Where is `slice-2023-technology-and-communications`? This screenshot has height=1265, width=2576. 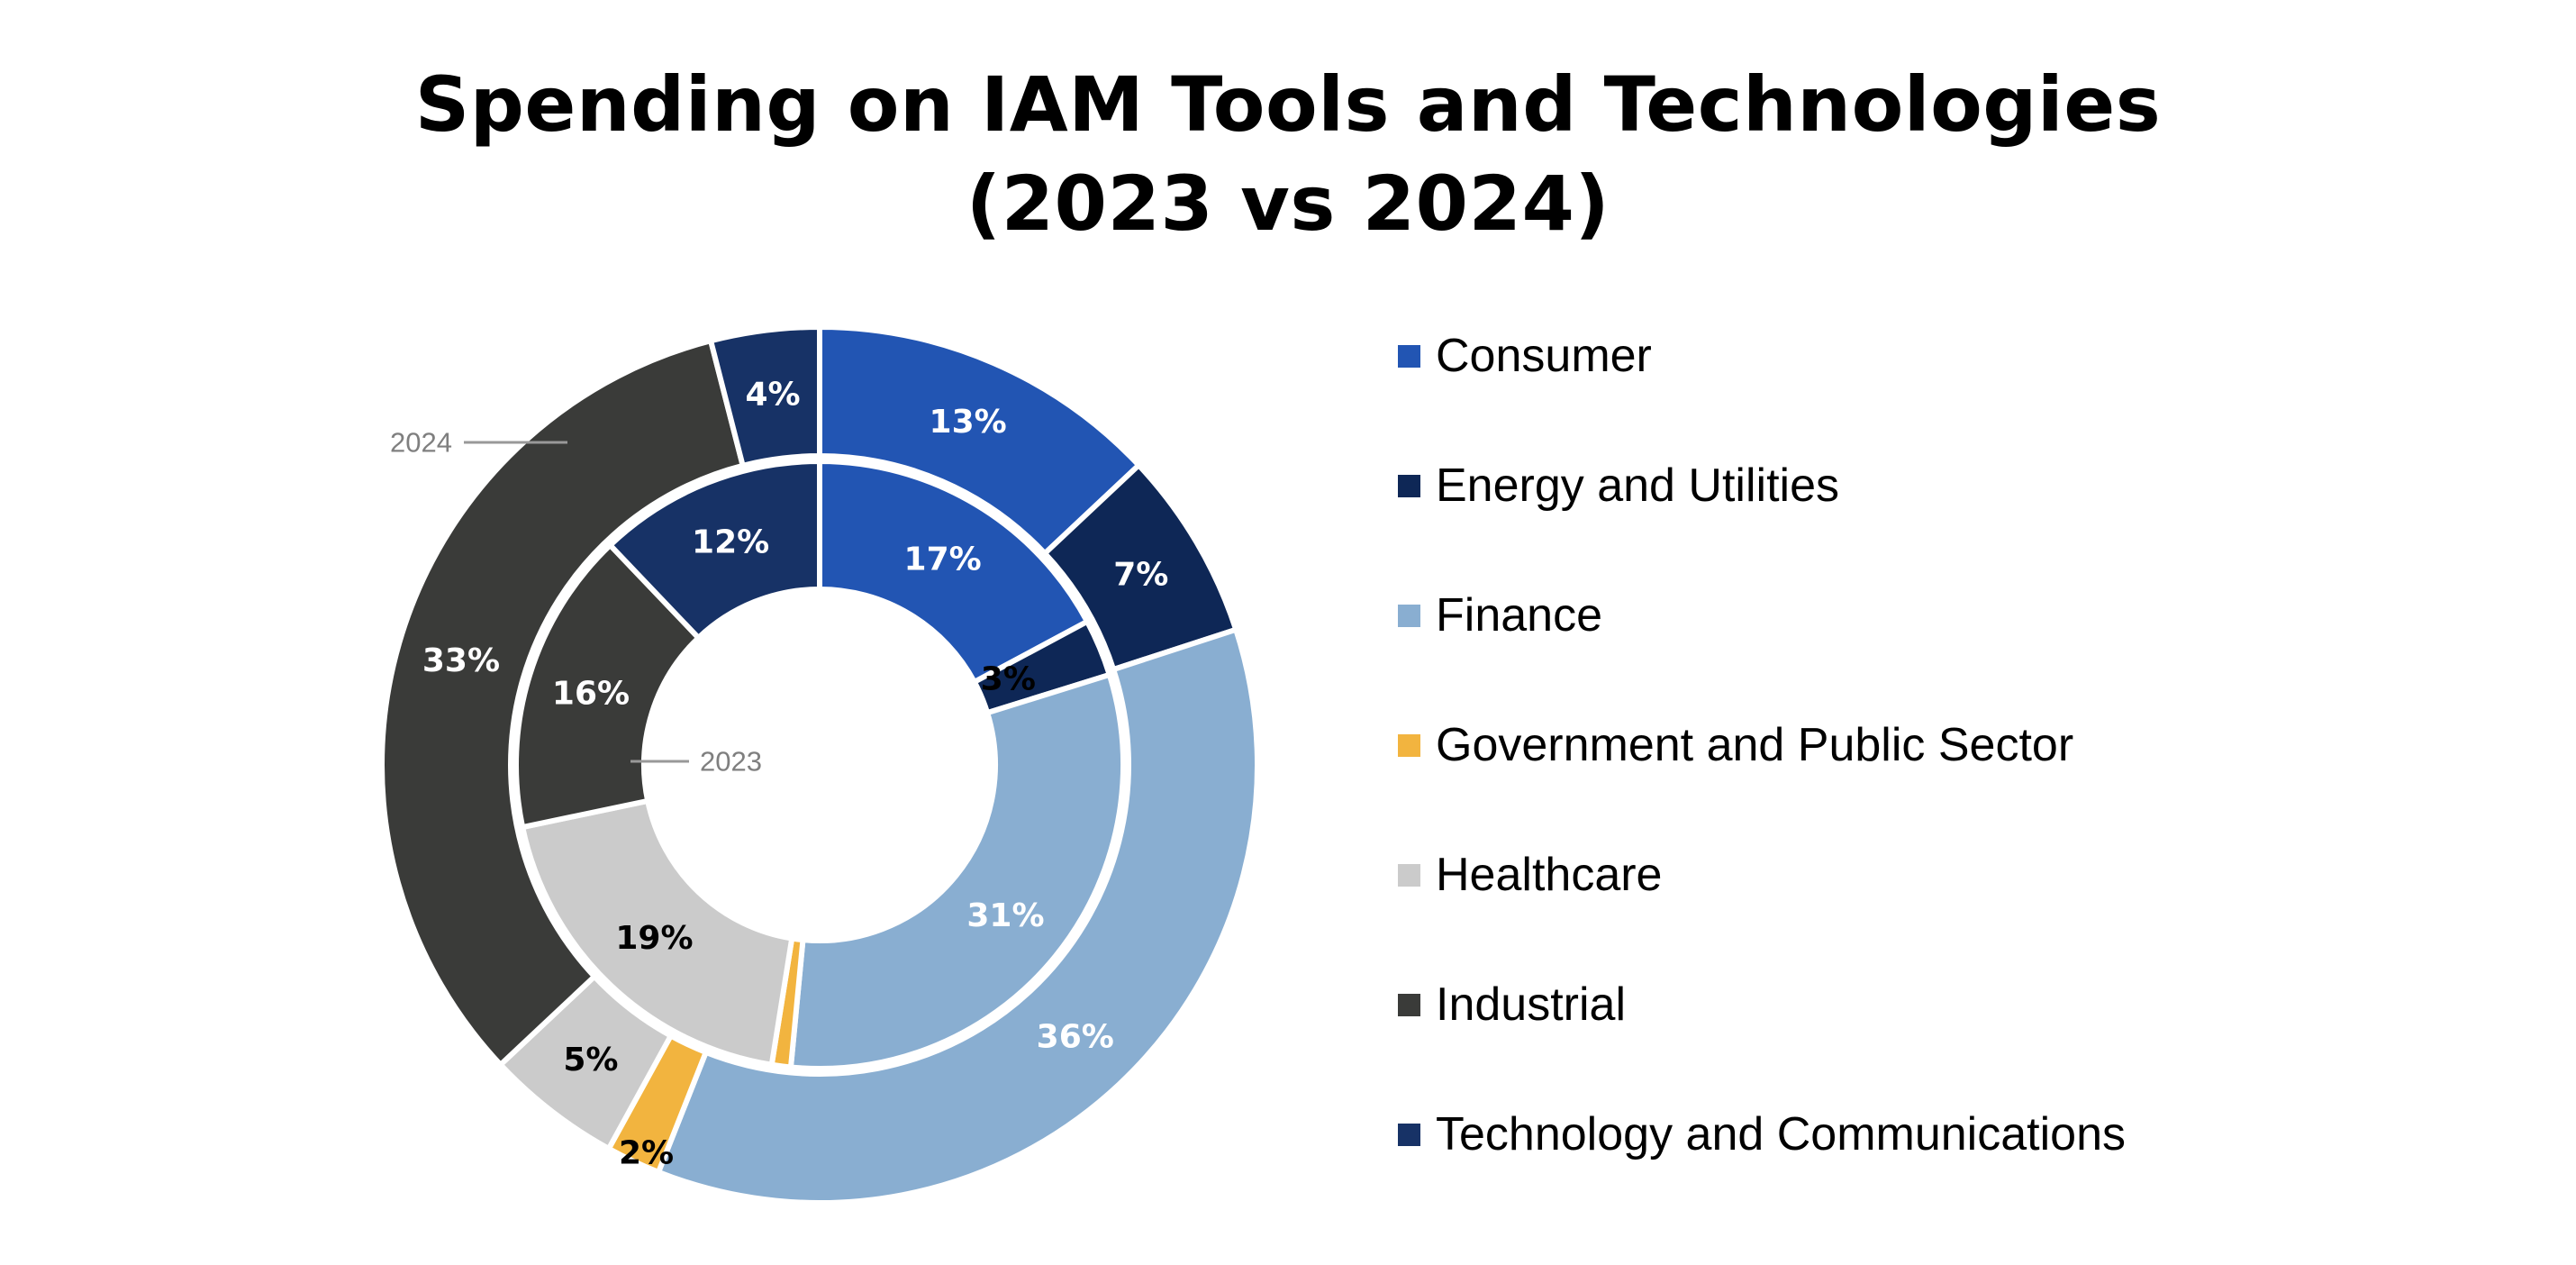 slice-2023-technology-and-communications is located at coordinates (714, 550).